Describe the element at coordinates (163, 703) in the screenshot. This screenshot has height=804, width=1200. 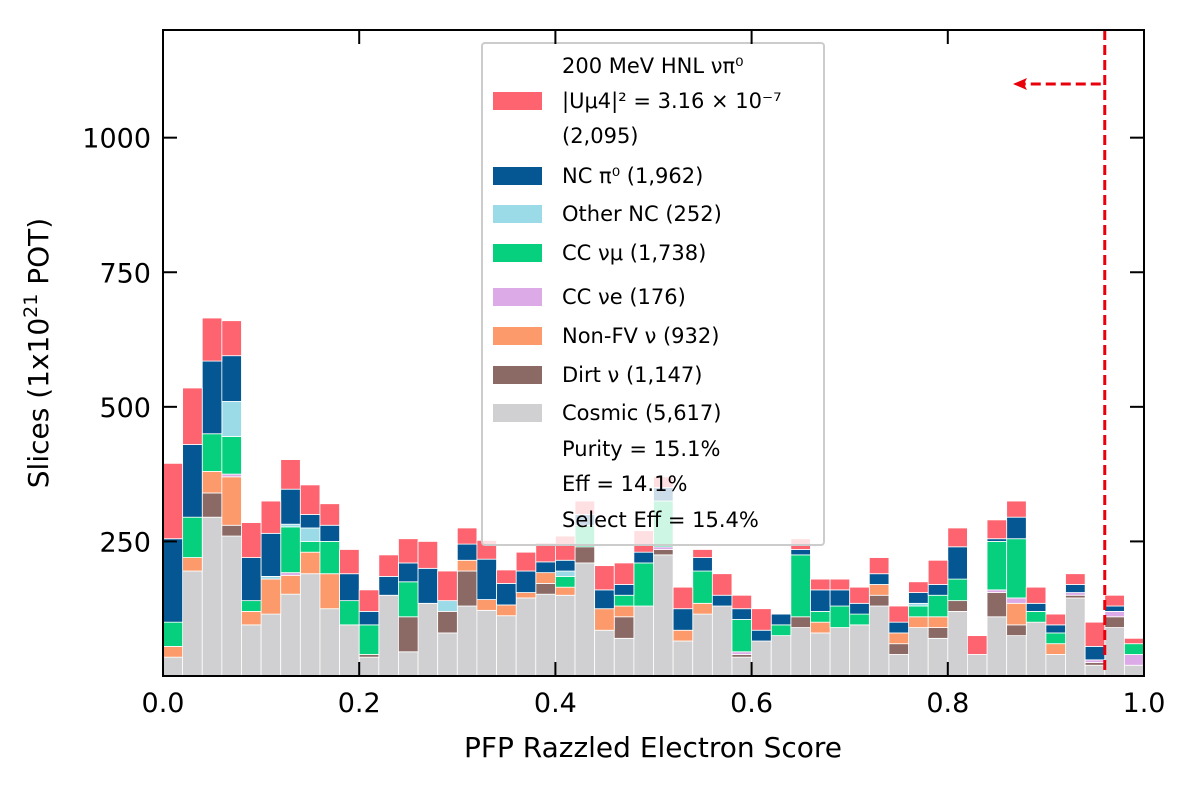
I see `x-tick-label: 0.0` at that location.